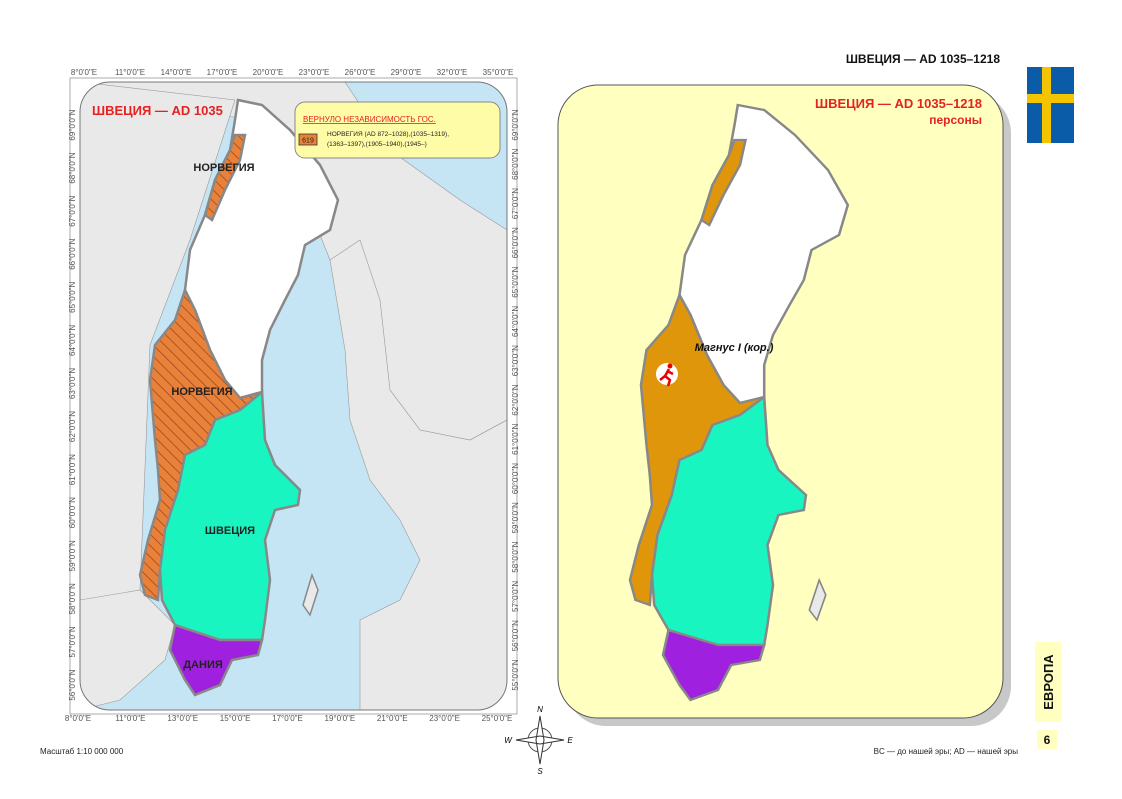 The height and width of the screenshot is (799, 1122). Describe the element at coordinates (898, 103) in the screenshot. I see `map-title: ШВЕЦИЯ — AD 1035–1218` at that location.